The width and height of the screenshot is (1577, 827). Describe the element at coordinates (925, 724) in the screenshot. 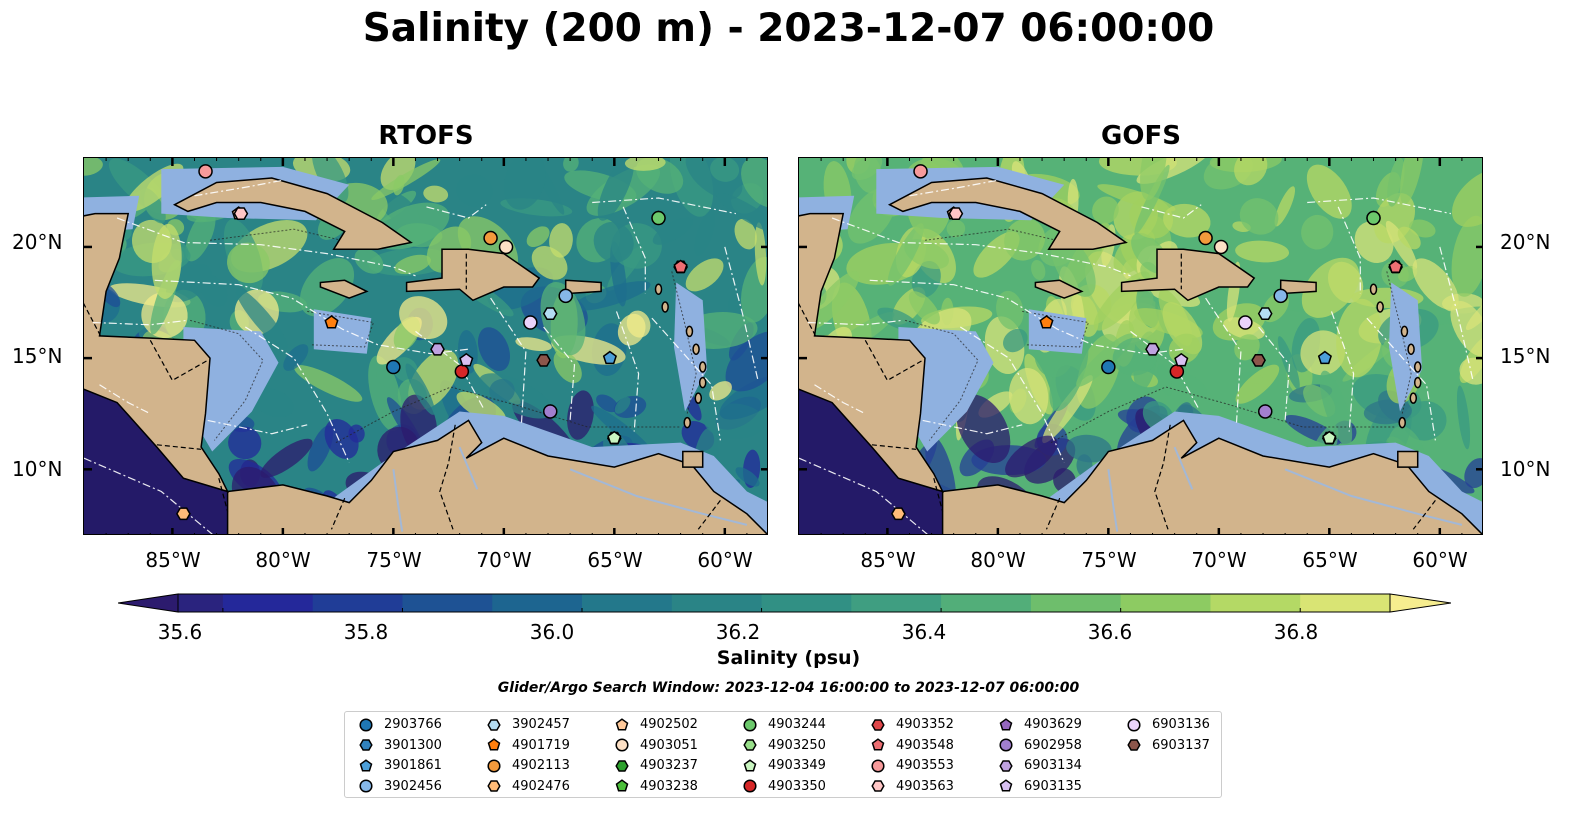

I see `legend-label: 4903352` at that location.